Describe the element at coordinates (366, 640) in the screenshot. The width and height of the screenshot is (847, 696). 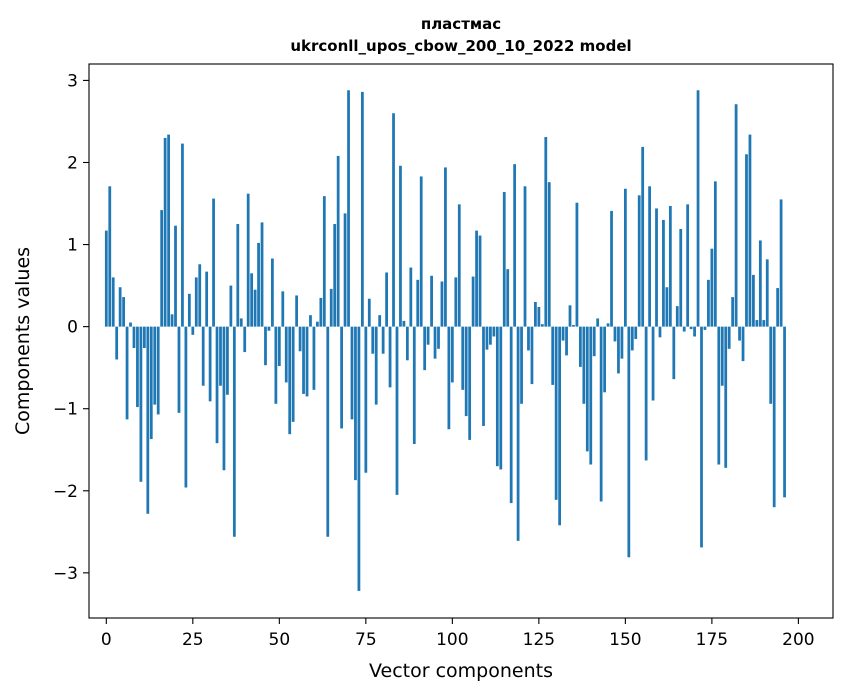
I see `x-tick-label: 75` at that location.